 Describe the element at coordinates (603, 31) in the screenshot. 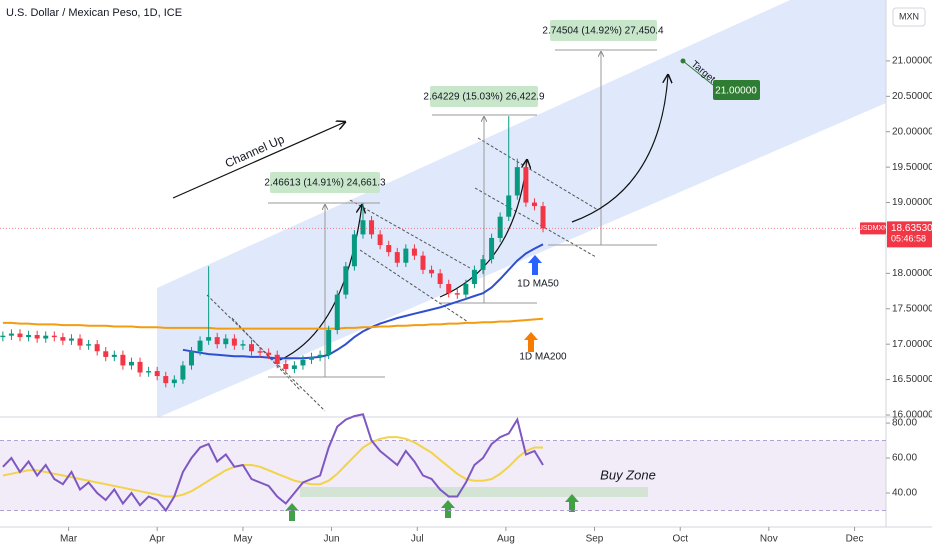

I see `measure-label: 2.74504 (14.92%) 27,450.4` at that location.